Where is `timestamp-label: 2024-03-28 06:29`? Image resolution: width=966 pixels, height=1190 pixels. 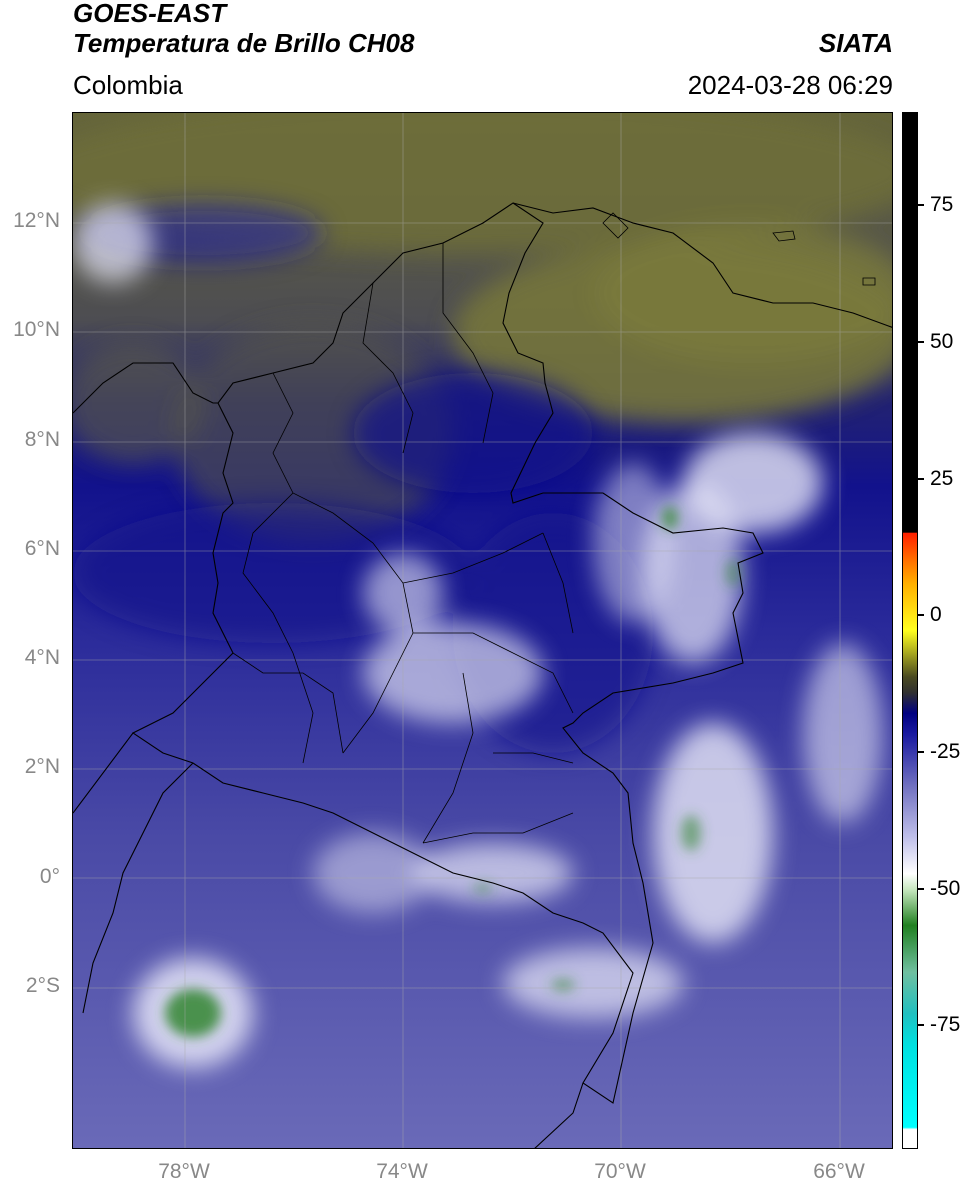
timestamp-label: 2024-03-28 06:29 is located at coordinates (790, 85).